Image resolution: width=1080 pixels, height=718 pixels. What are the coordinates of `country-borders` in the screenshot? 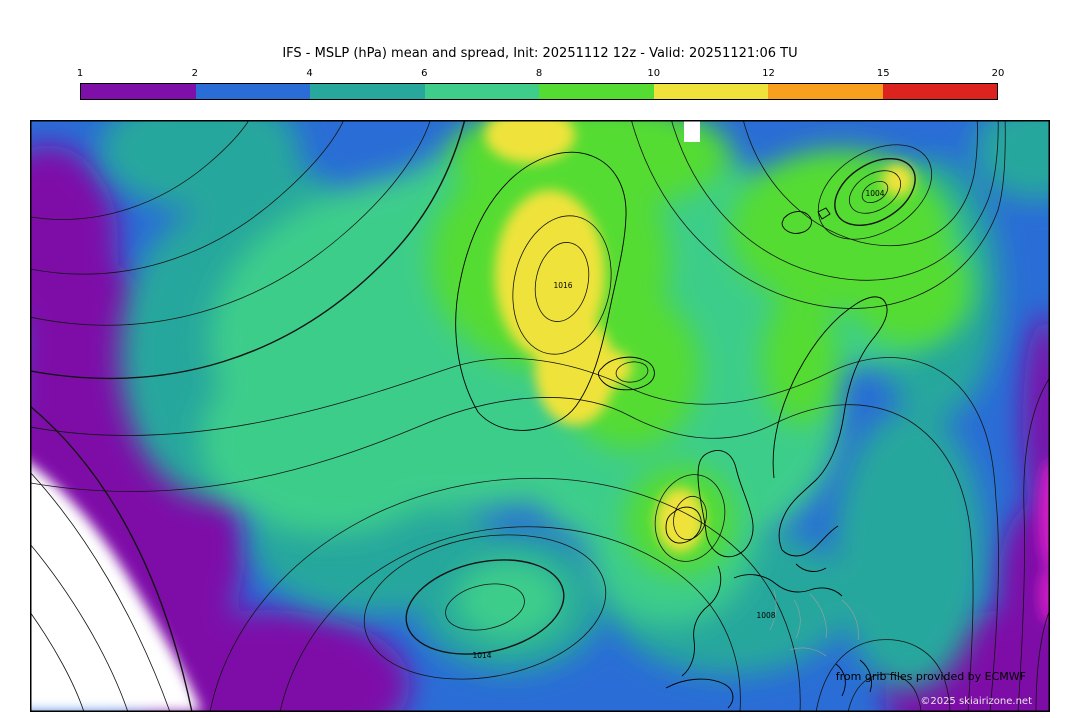 It's located at (814, 623).